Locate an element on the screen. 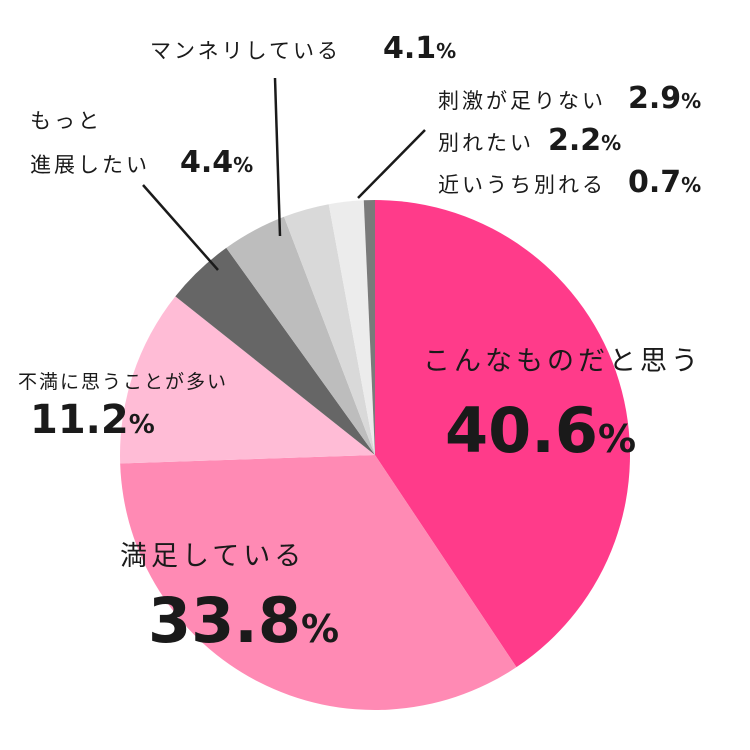 Image resolution: width=750 pixels, height=750 pixels. leader-line-shigeki is located at coordinates (391, 164).